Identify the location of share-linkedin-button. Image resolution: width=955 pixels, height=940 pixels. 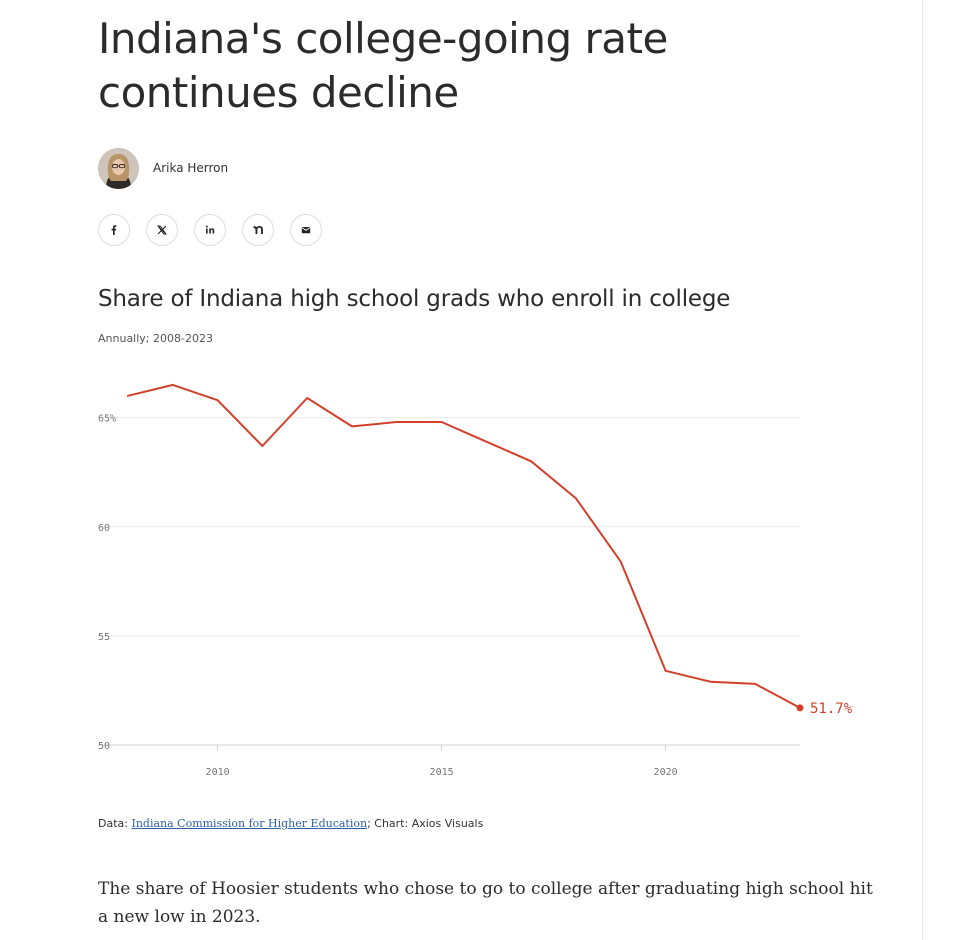
(210, 230).